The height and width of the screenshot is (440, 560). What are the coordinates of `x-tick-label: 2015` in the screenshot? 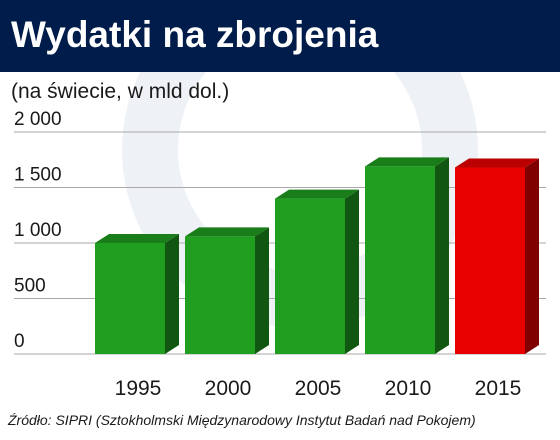 It's located at (498, 388).